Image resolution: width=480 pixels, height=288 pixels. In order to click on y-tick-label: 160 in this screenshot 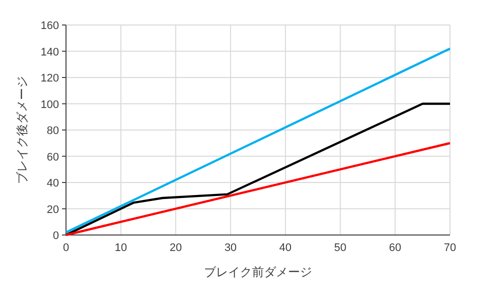, I will do `click(49, 26)`.